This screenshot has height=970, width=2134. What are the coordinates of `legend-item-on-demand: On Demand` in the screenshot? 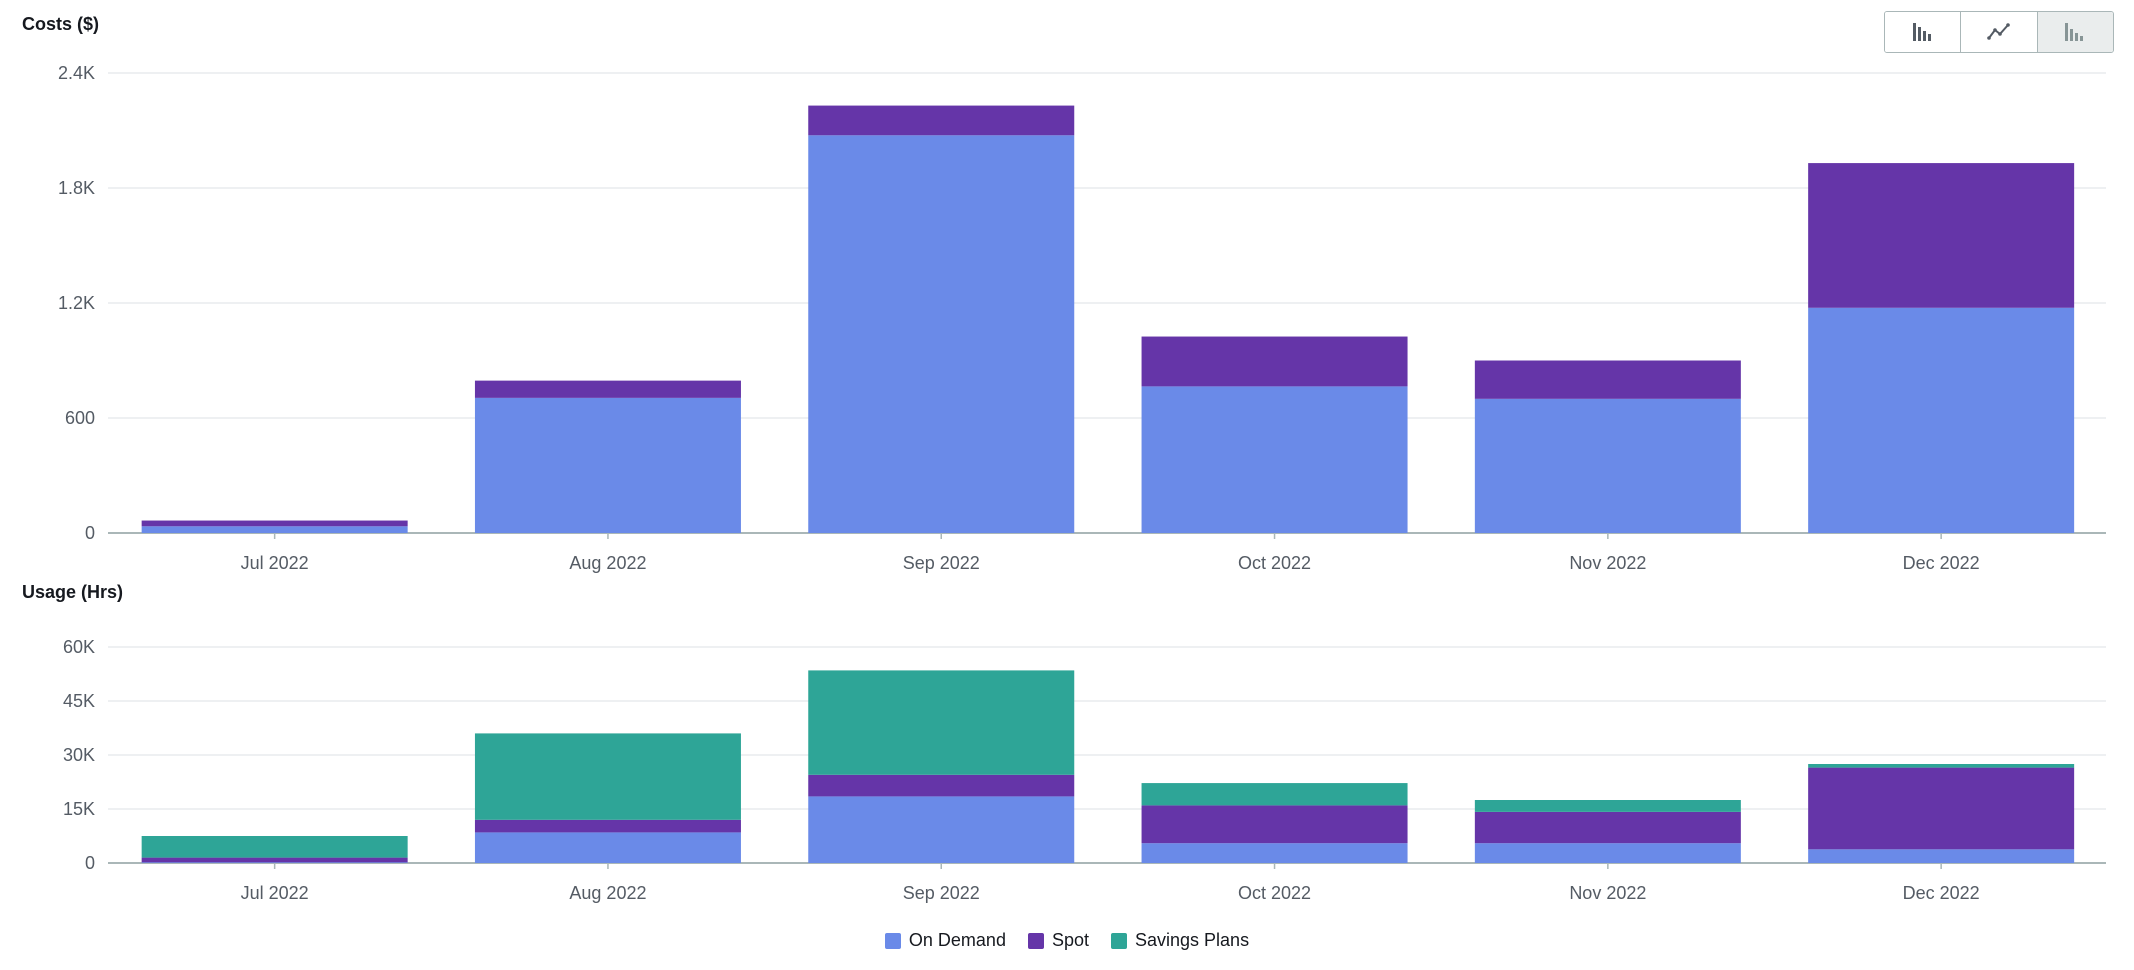 It's located at (945, 940).